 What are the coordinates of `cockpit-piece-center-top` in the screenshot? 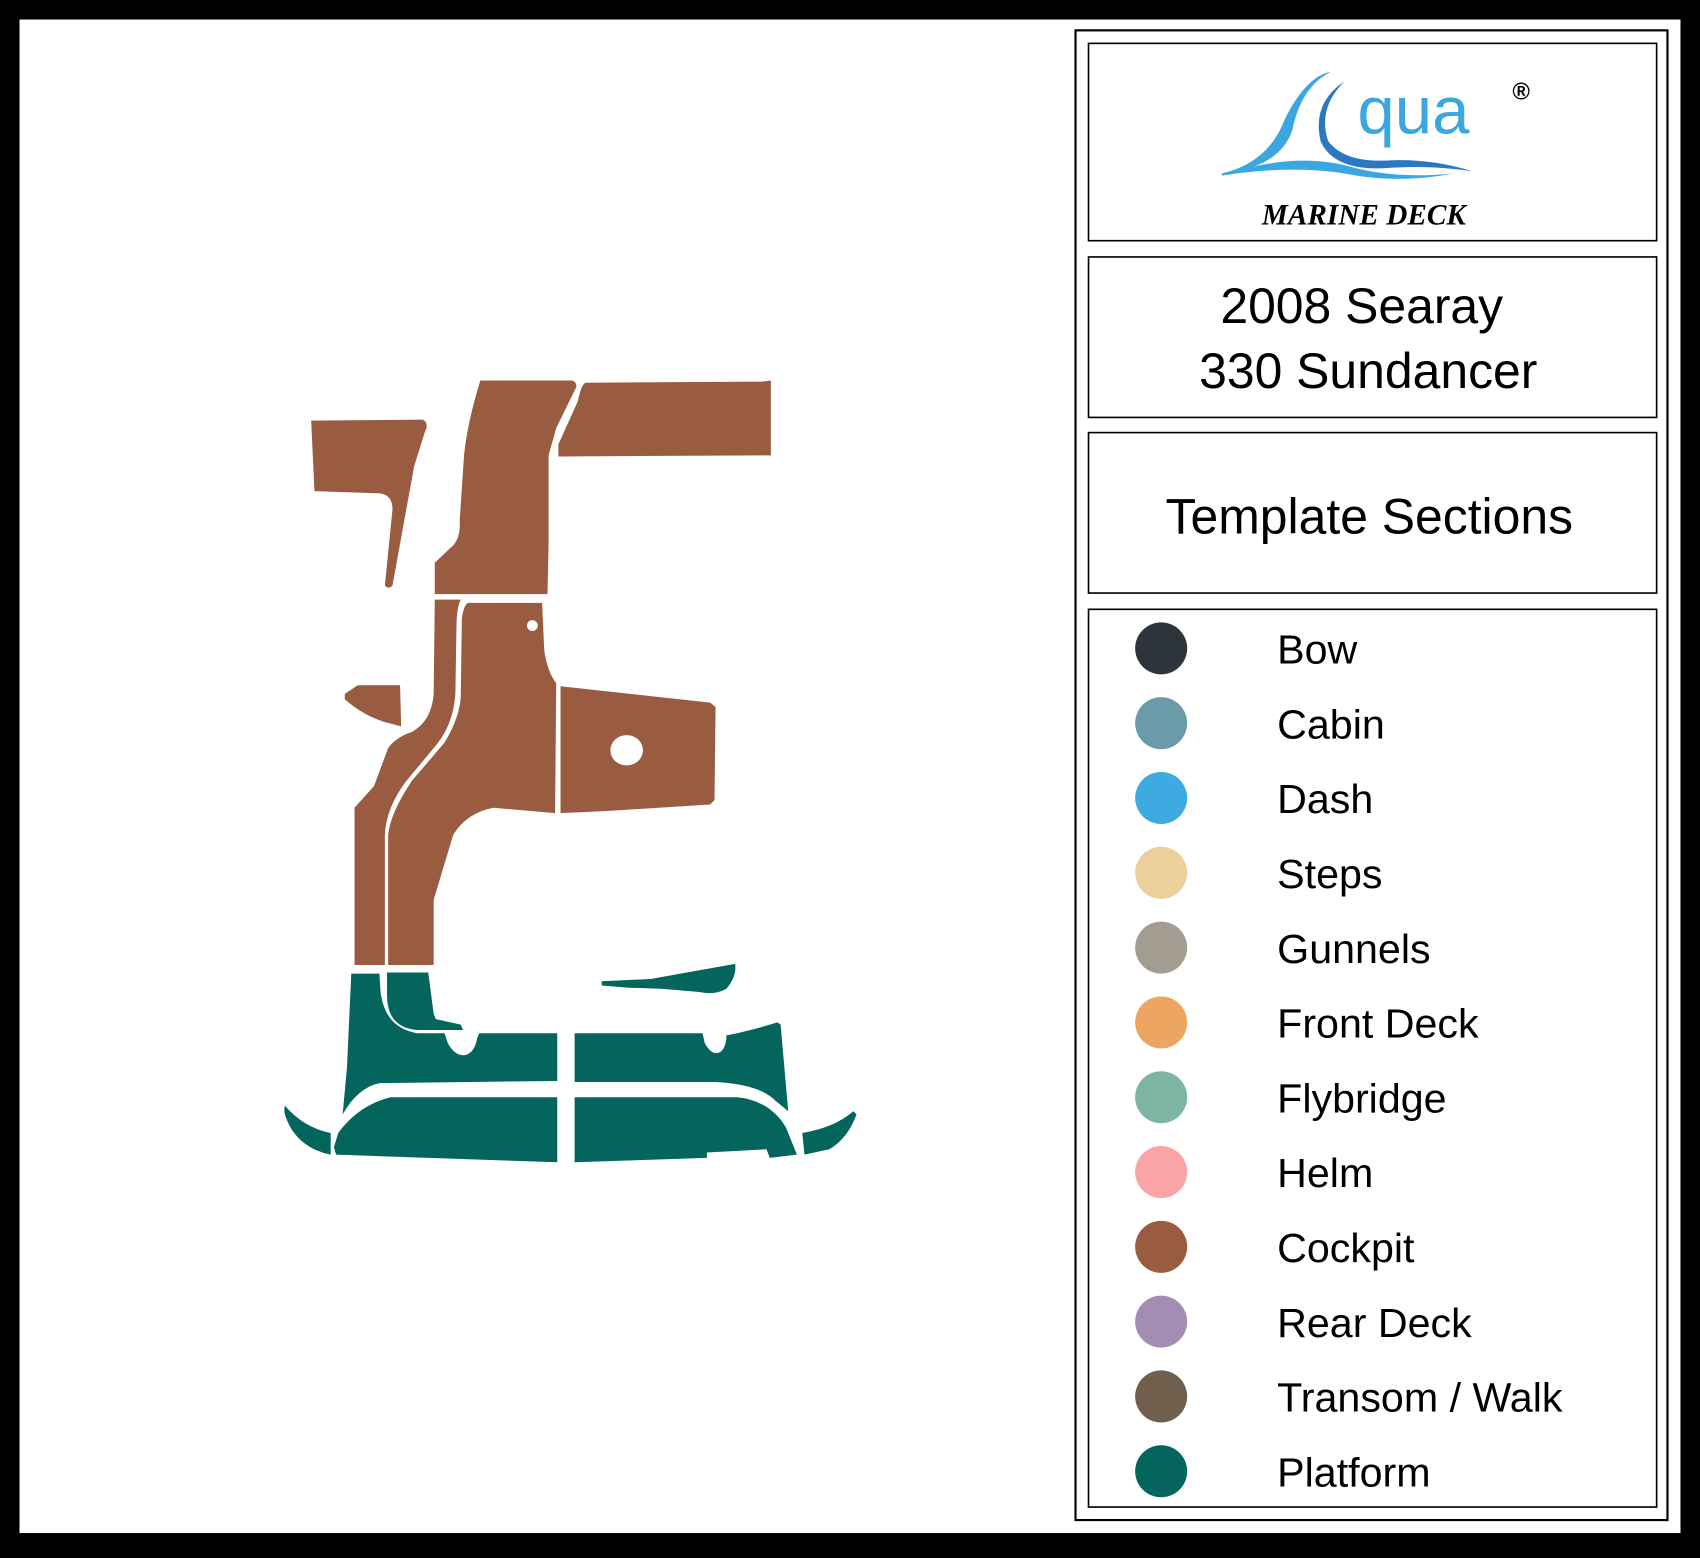 It's located at (505, 487).